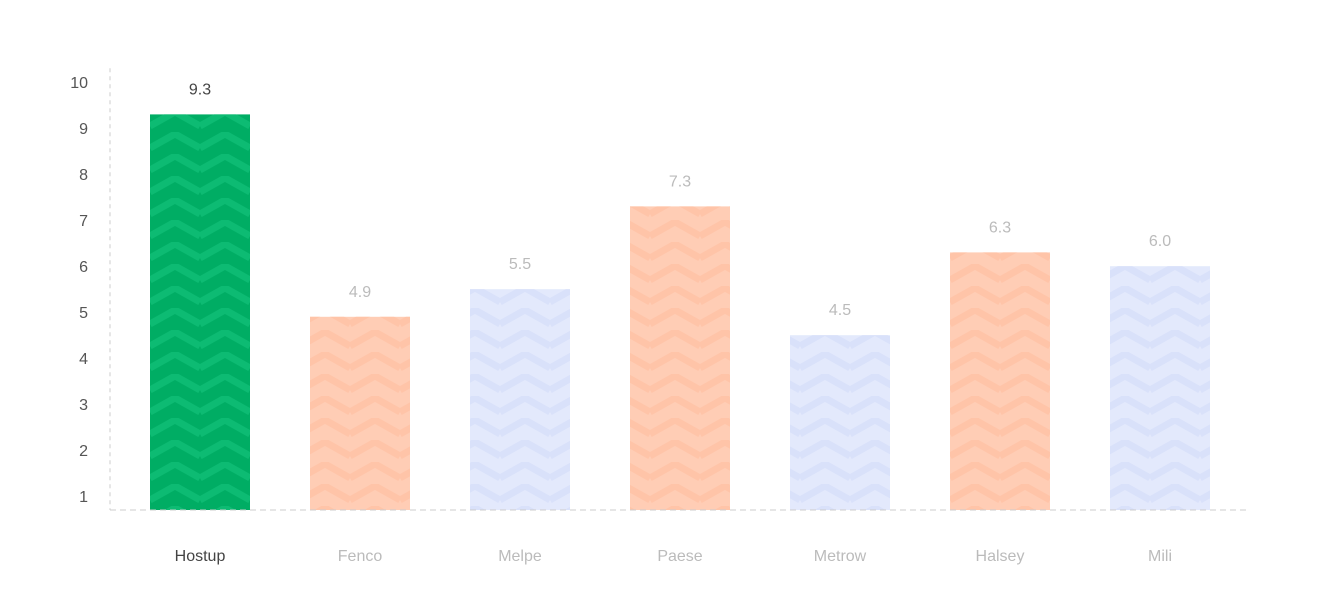 The image size is (1320, 610). What do you see at coordinates (679, 556) in the screenshot?
I see `x-tick-label: Paese` at bounding box center [679, 556].